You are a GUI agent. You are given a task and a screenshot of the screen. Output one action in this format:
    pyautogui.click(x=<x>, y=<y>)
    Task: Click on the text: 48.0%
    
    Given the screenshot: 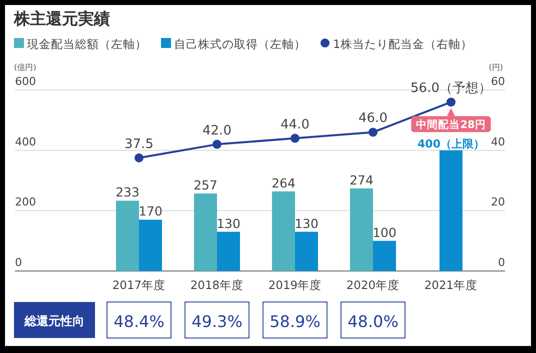 What is the action you would take?
    pyautogui.click(x=373, y=321)
    